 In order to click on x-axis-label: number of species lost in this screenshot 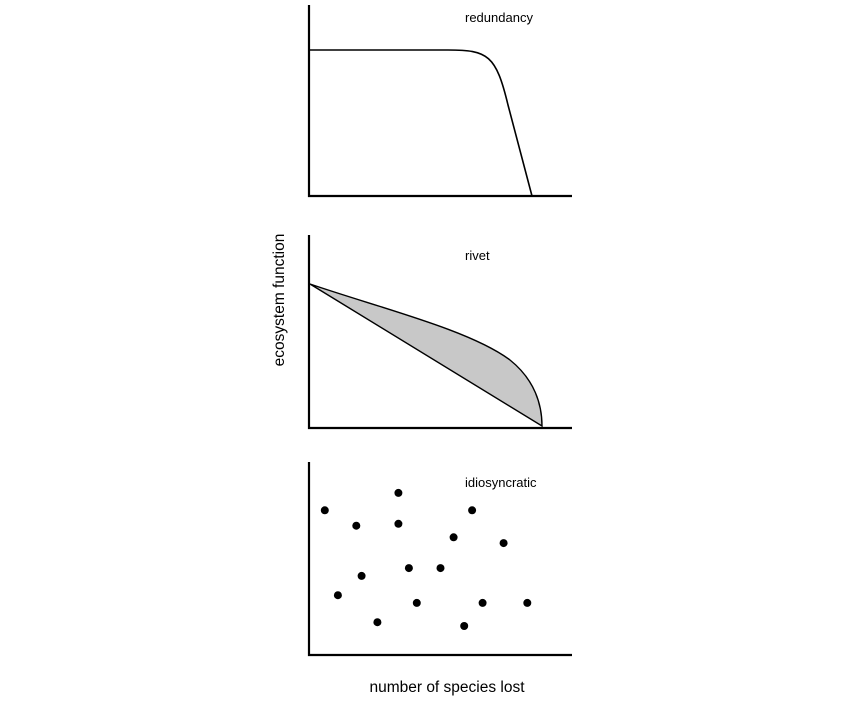, I will do `click(447, 687)`.